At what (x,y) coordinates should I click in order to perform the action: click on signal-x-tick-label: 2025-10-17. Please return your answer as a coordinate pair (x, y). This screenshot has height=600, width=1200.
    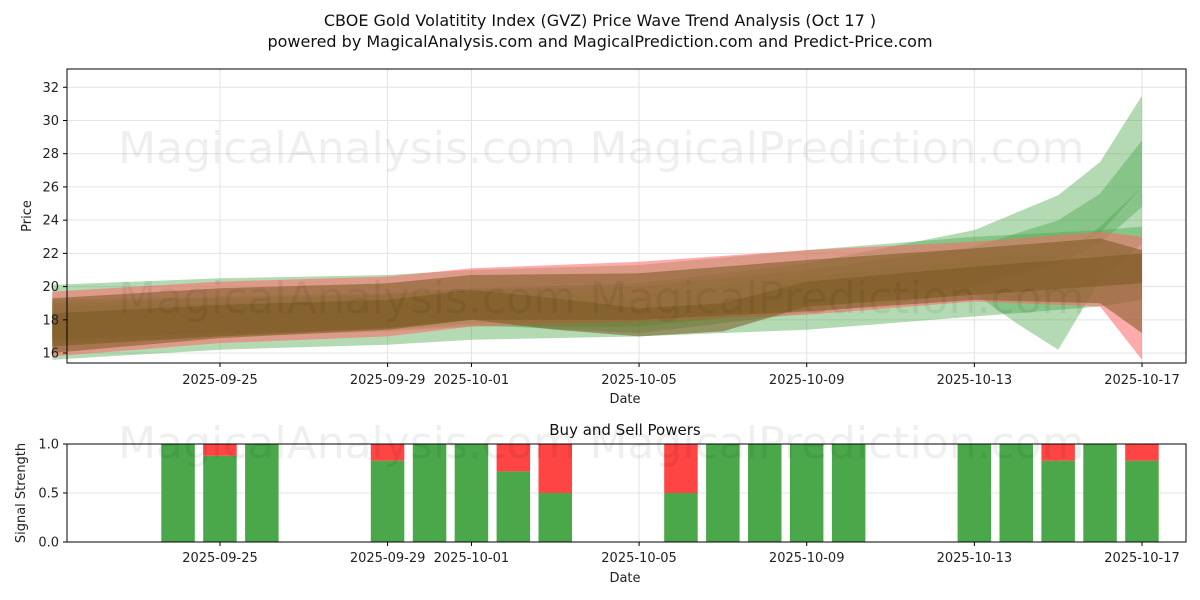
    Looking at the image, I should click on (1142, 558).